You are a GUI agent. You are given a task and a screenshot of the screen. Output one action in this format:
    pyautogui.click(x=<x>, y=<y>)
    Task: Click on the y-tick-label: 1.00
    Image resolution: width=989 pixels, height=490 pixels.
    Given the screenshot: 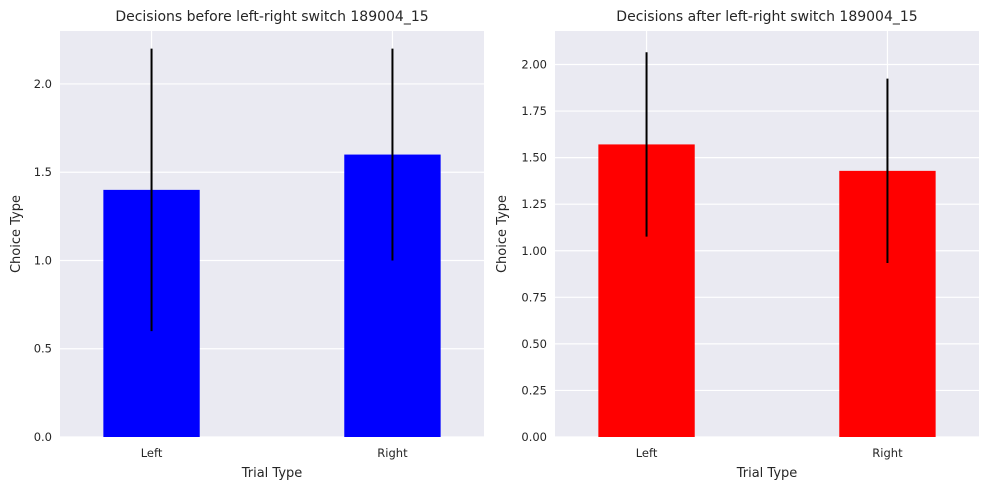 What is the action you would take?
    pyautogui.click(x=534, y=251)
    